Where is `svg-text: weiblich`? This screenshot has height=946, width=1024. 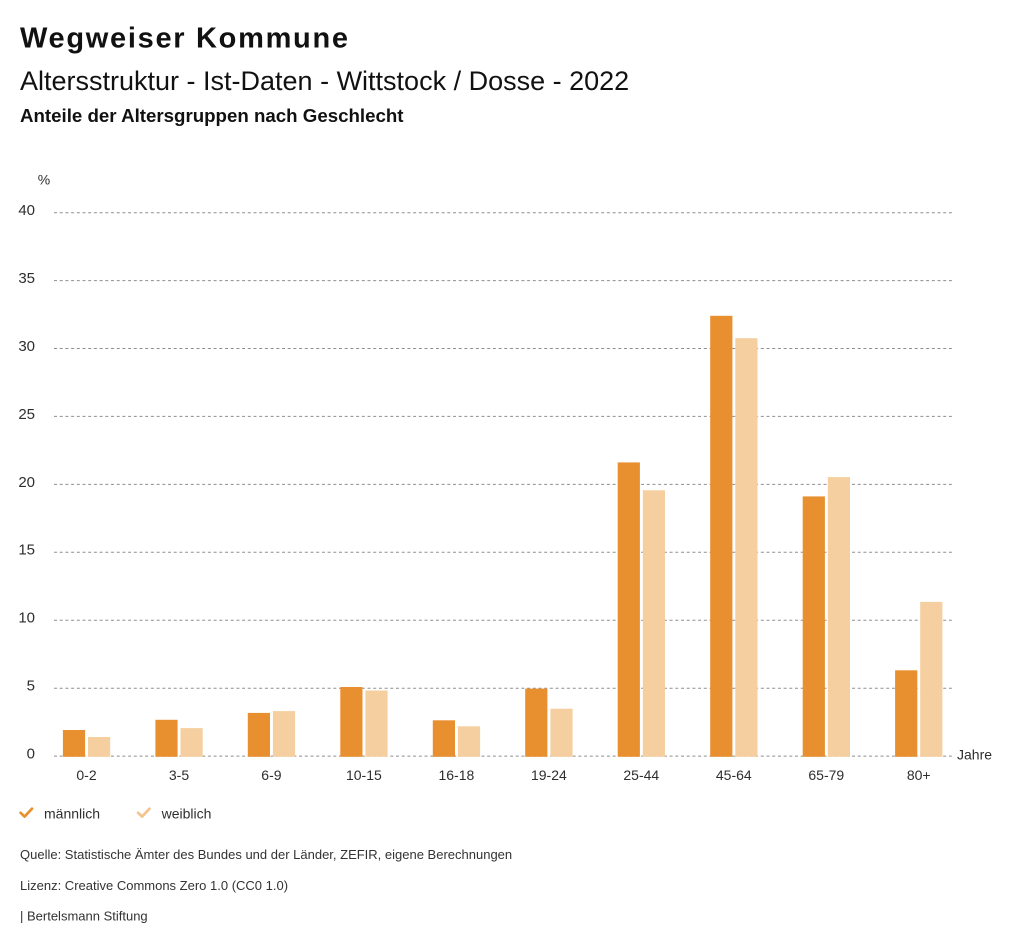
svg-text: weiblich is located at coordinates (186, 814).